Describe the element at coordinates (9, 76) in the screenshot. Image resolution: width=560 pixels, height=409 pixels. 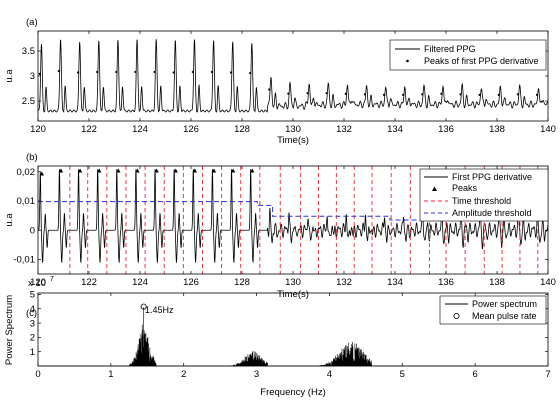
I see `panel-a-ylabel: u.a` at that location.